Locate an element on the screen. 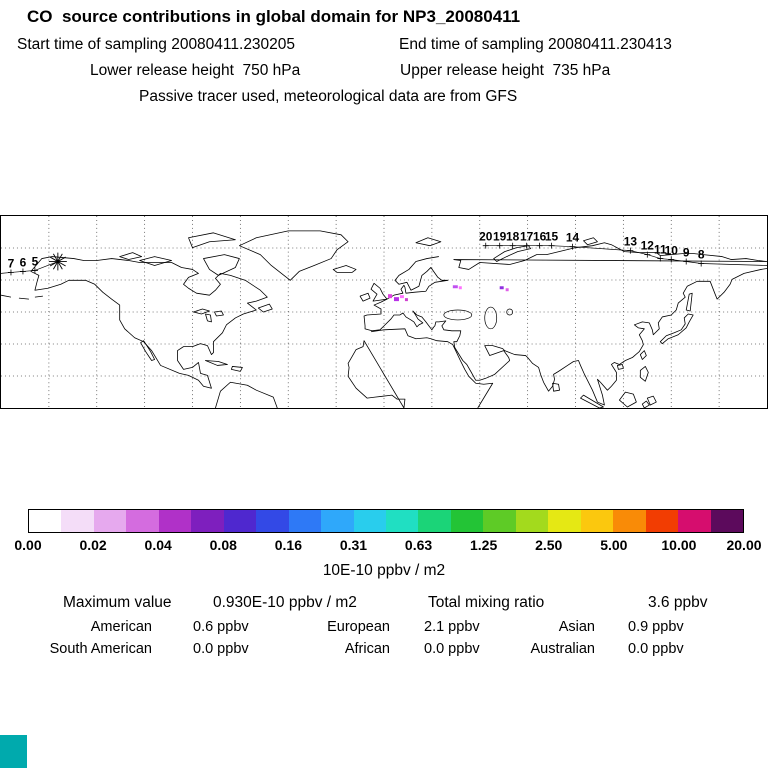  trajectory-day-label: 19 is located at coordinates (500, 237).